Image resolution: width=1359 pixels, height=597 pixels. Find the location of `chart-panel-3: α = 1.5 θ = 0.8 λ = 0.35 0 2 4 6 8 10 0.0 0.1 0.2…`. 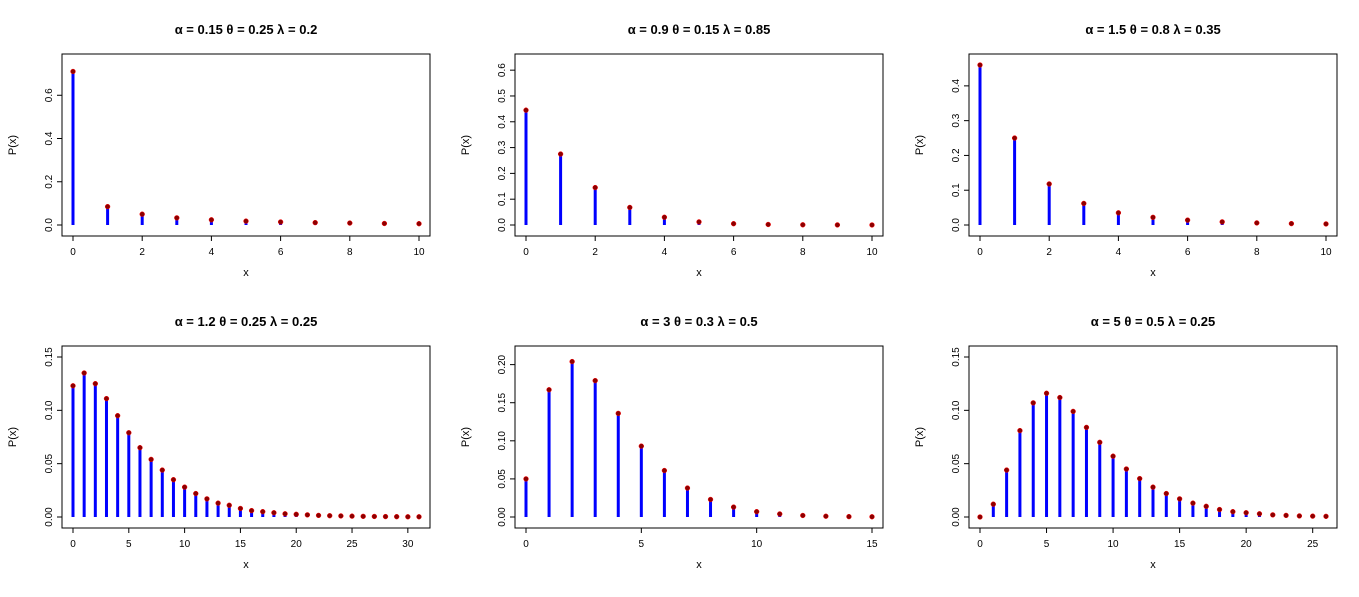

chart-panel-3: α = 1.5 θ = 0.8 λ = 0.35 0 2 4 6 8 10 0.0 0.1 0.2… is located at coordinates (1126, 150).